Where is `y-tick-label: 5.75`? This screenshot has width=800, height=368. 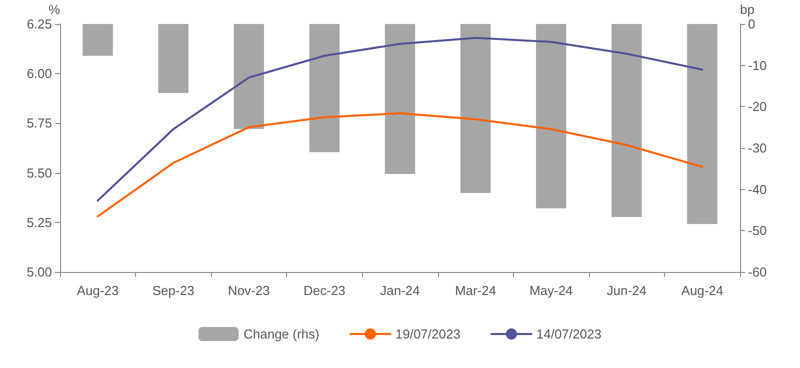
y-tick-label: 5.75 is located at coordinates (39, 123).